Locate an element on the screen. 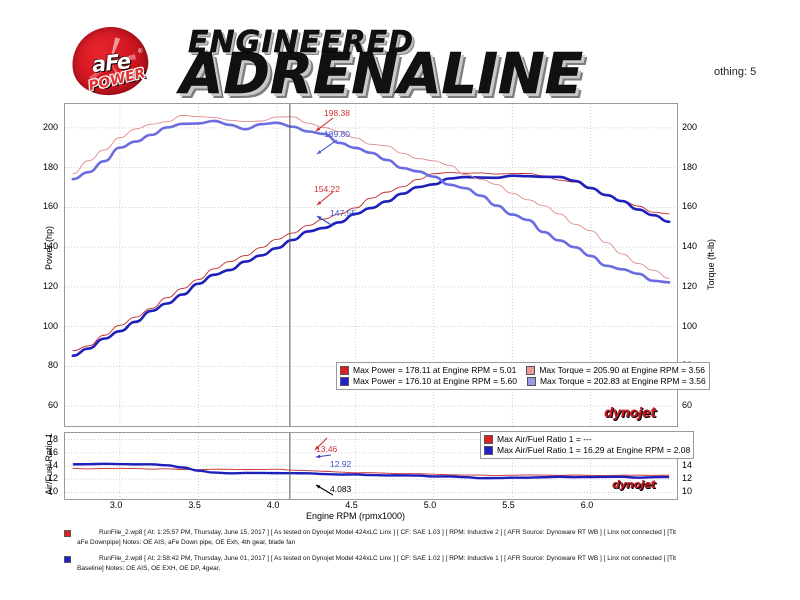 The width and height of the screenshot is (800, 600). axis-tick-label: 18 is located at coordinates (52, 438).